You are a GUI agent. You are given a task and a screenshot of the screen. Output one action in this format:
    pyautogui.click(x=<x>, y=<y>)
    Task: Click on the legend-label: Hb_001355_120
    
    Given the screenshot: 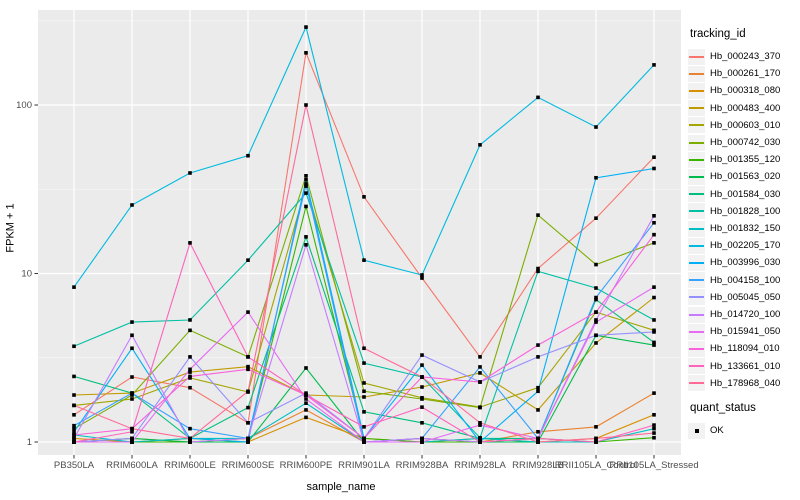 What is the action you would take?
    pyautogui.click(x=745, y=160)
    